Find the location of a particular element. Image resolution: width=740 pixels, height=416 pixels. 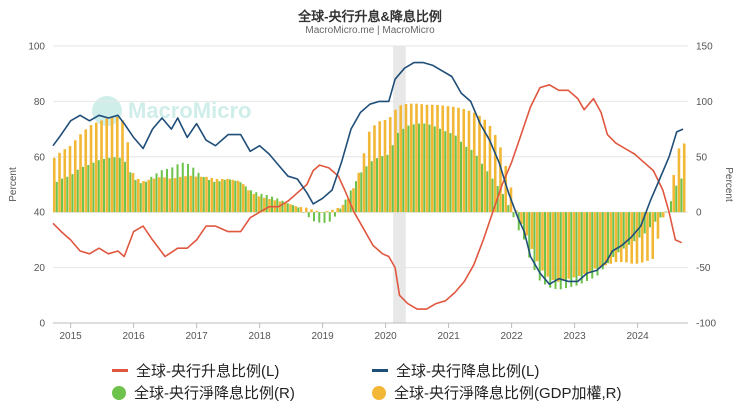

legend-dot-icon is located at coordinates (379, 392).